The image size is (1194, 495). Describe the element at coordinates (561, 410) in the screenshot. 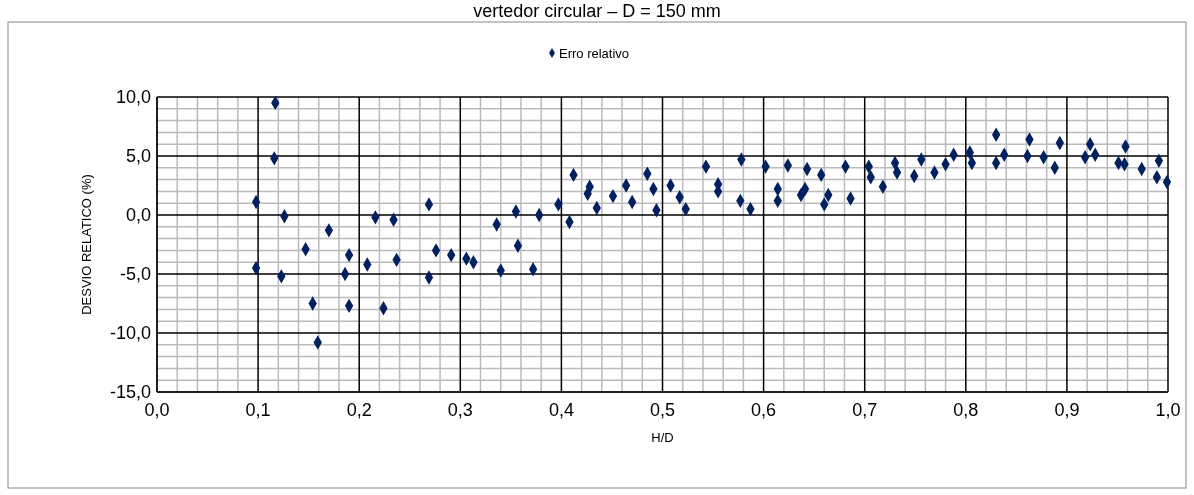

I see `x-tick-label: 0,4` at that location.